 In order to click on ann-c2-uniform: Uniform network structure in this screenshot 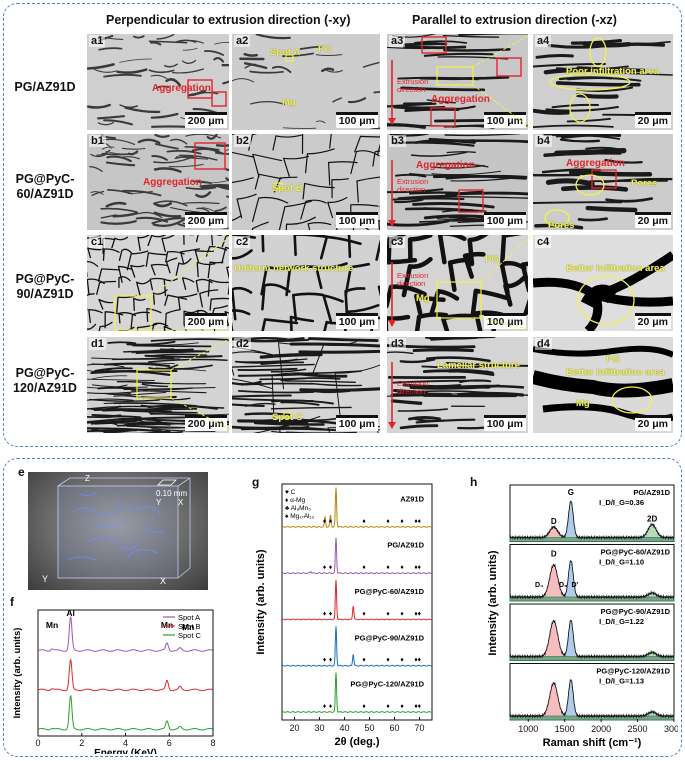, I will do `click(294, 268)`.